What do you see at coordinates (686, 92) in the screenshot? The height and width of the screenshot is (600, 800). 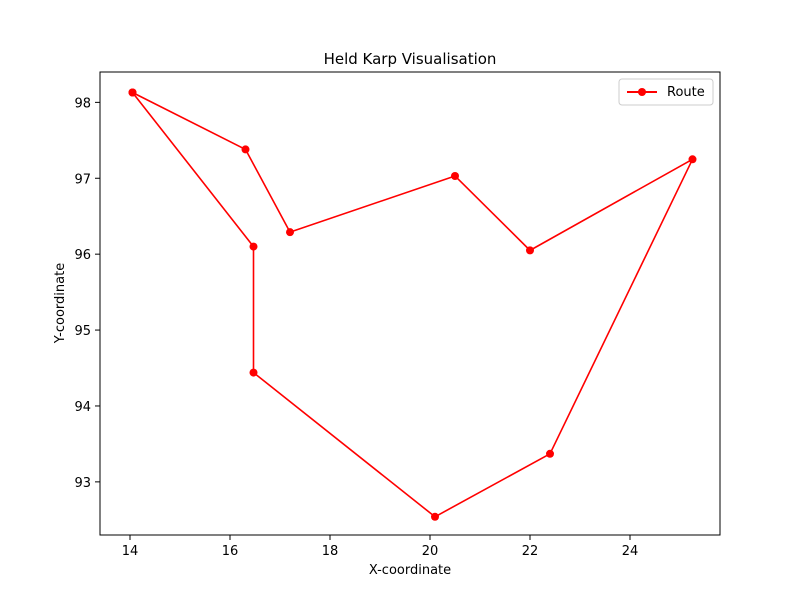 I see `legend-label-route: Route` at bounding box center [686, 92].